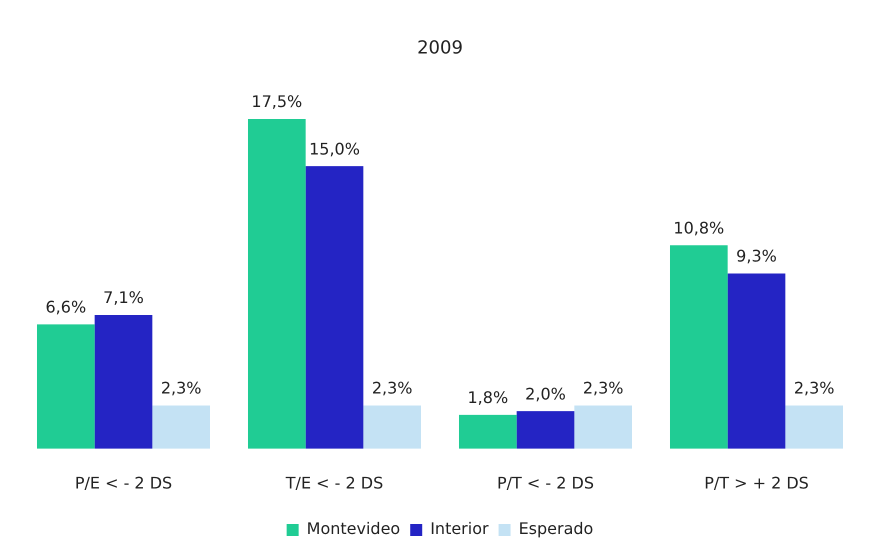 The image size is (890, 558). I want to click on data-label: 6,6%, so click(66, 307).